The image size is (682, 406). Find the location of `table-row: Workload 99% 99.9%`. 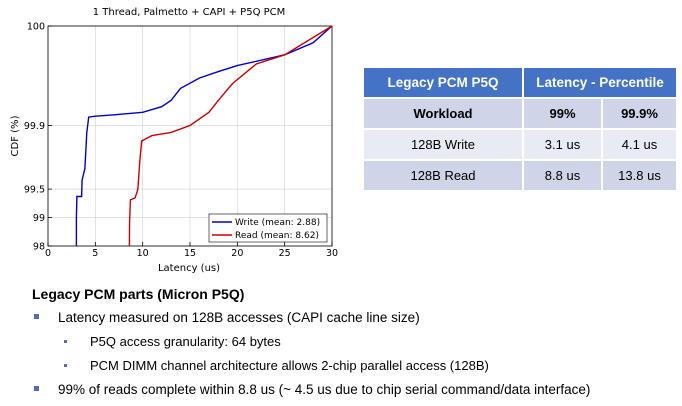

table-row: Workload 99% 99.9% is located at coordinates (520, 113).